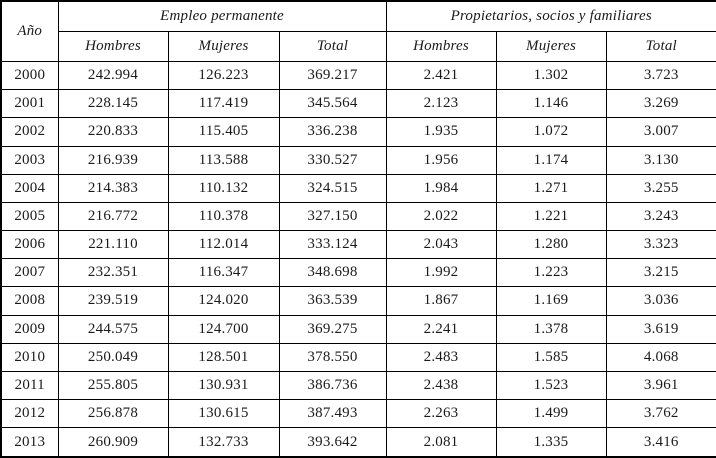 The width and height of the screenshot is (716, 458). I want to click on value-cell: 386.736, so click(332, 385).